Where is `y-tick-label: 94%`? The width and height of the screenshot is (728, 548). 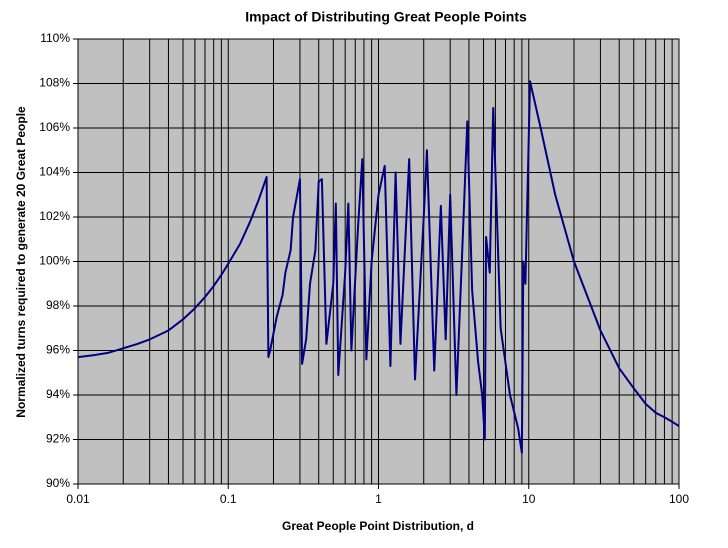 y-tick-label: 94% is located at coordinates (58, 394).